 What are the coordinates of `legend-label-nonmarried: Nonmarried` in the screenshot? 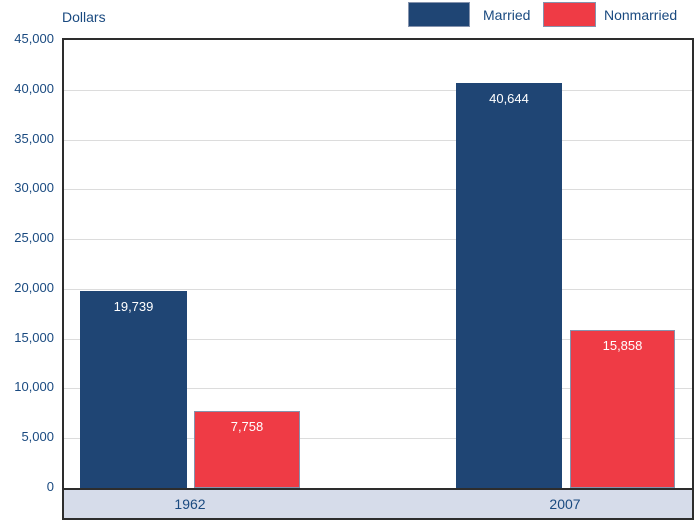 It's located at (641, 15).